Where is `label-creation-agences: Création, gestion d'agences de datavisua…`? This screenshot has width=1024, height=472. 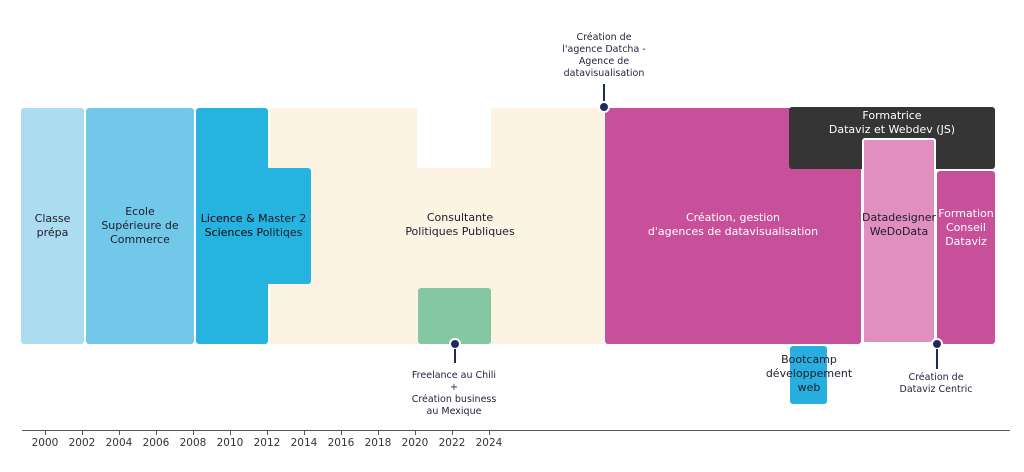
label-creation-agences: Création, gestion d'agences de datavisua… is located at coordinates (733, 224).